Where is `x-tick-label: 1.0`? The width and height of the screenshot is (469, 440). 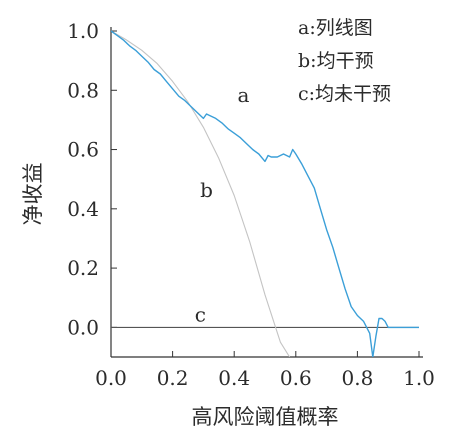
x-tick-label: 1.0 is located at coordinates (419, 378).